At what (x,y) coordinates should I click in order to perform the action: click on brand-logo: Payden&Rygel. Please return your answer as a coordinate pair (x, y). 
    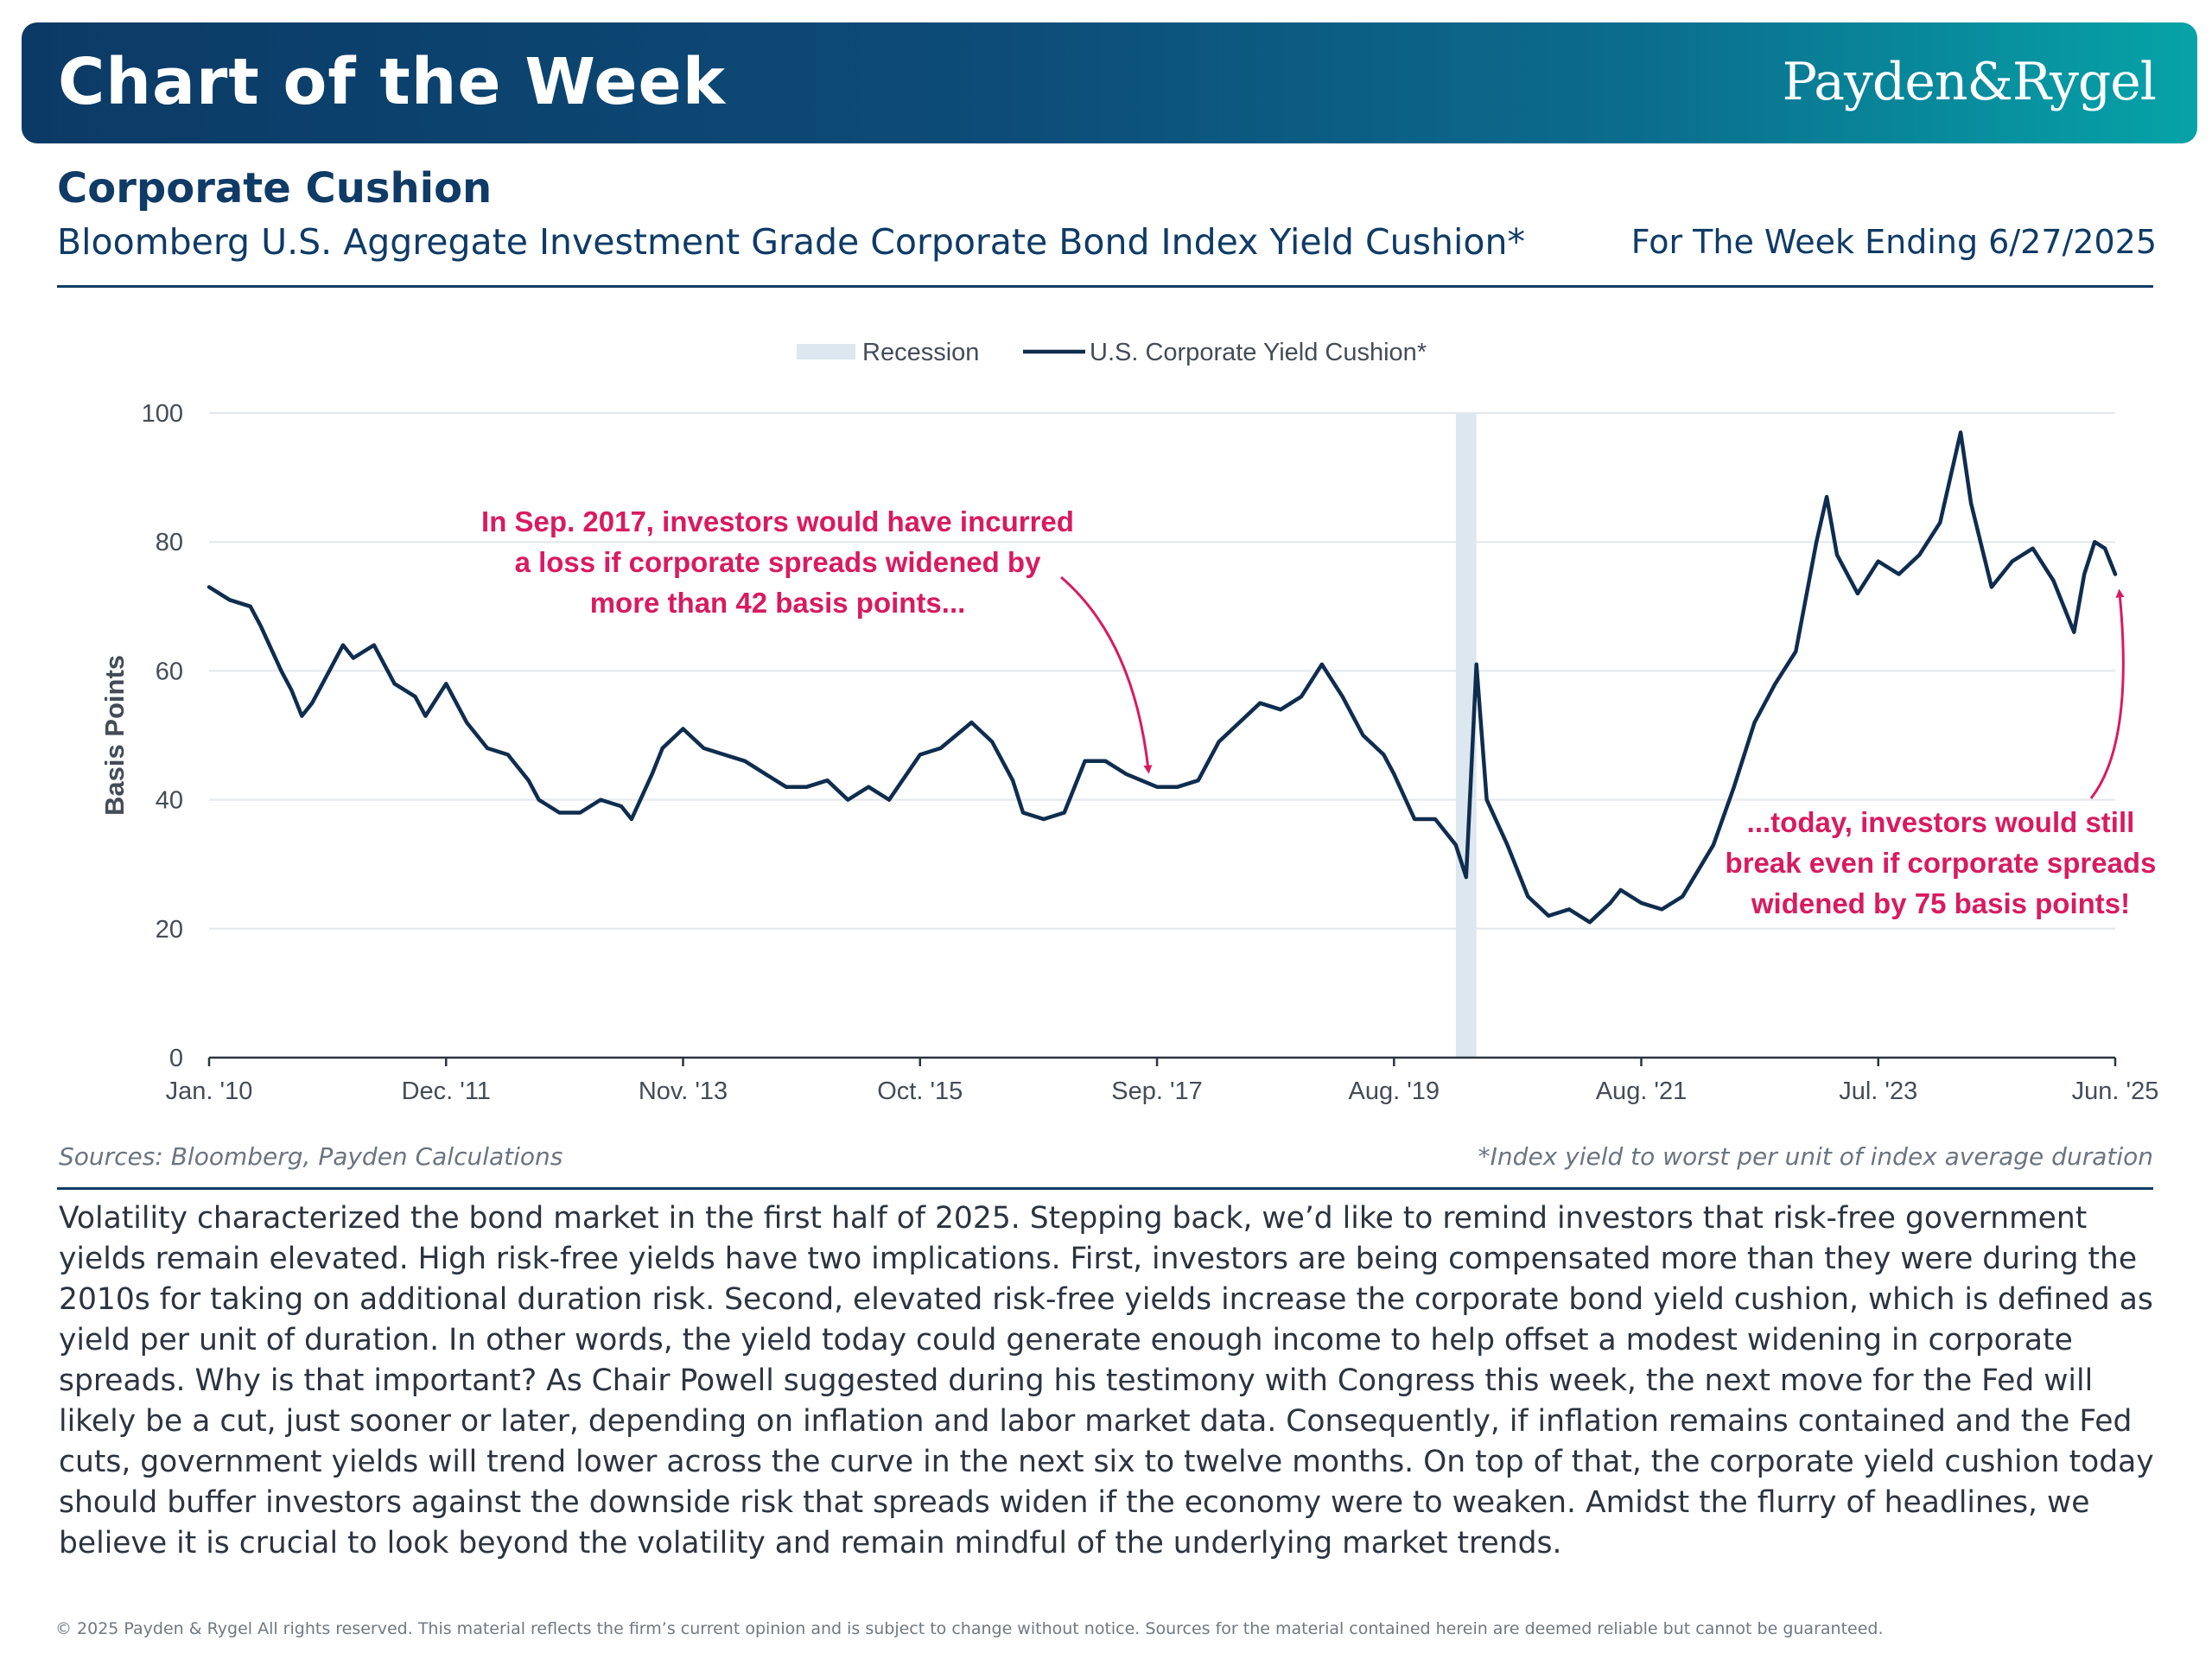
    Looking at the image, I should click on (1970, 82).